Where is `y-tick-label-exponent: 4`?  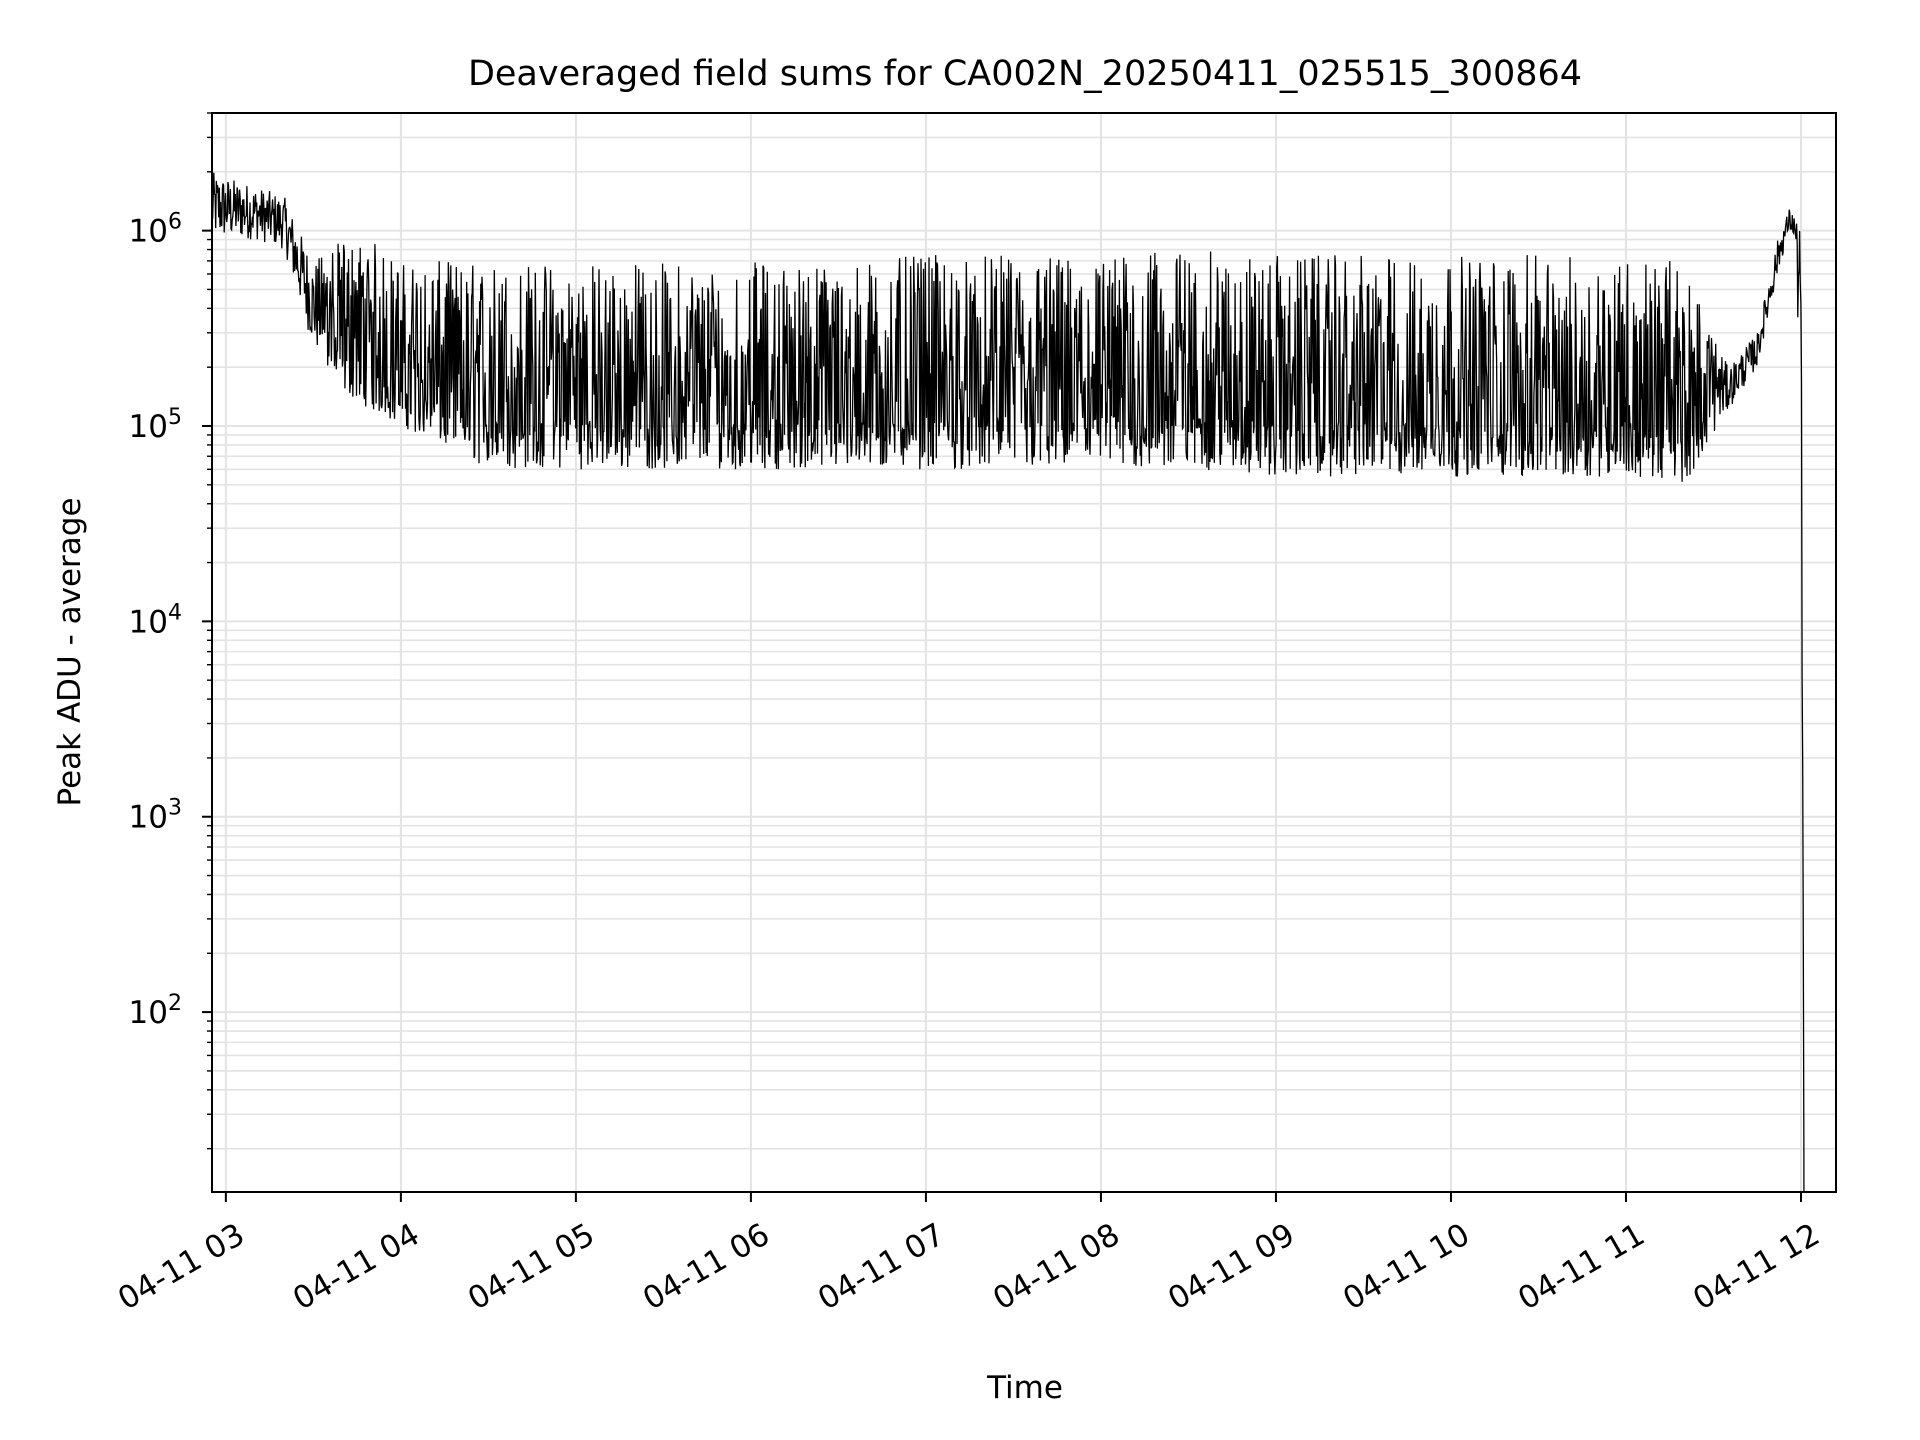 y-tick-label-exponent: 4 is located at coordinates (175, 612).